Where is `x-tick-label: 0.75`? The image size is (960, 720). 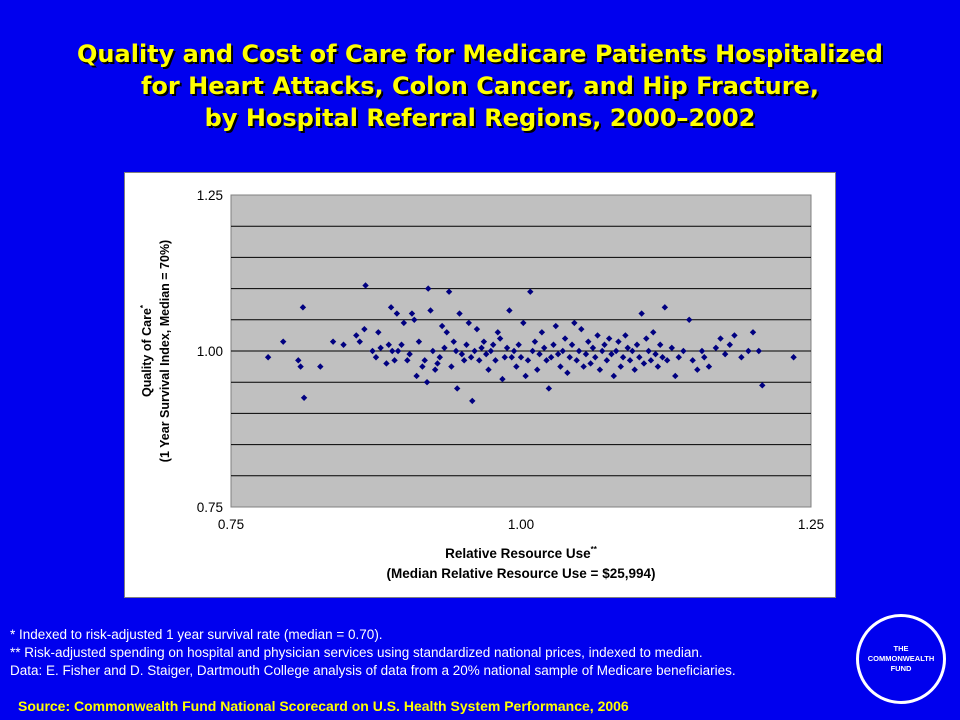
x-tick-label: 0.75 is located at coordinates (231, 524).